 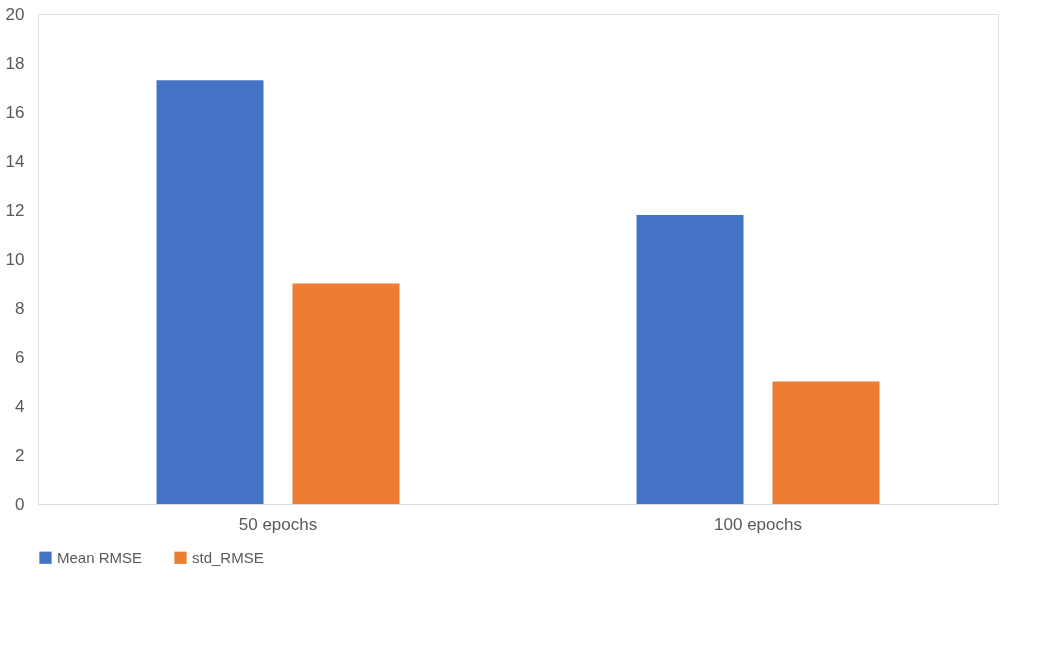 What do you see at coordinates (20, 308) in the screenshot?
I see `y-tick-label: 8` at bounding box center [20, 308].